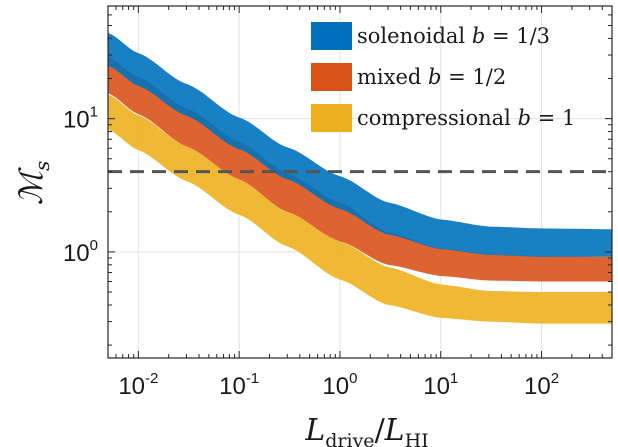  I want to click on x-axis-label: Ldrive/LHI, so click(366, 430).